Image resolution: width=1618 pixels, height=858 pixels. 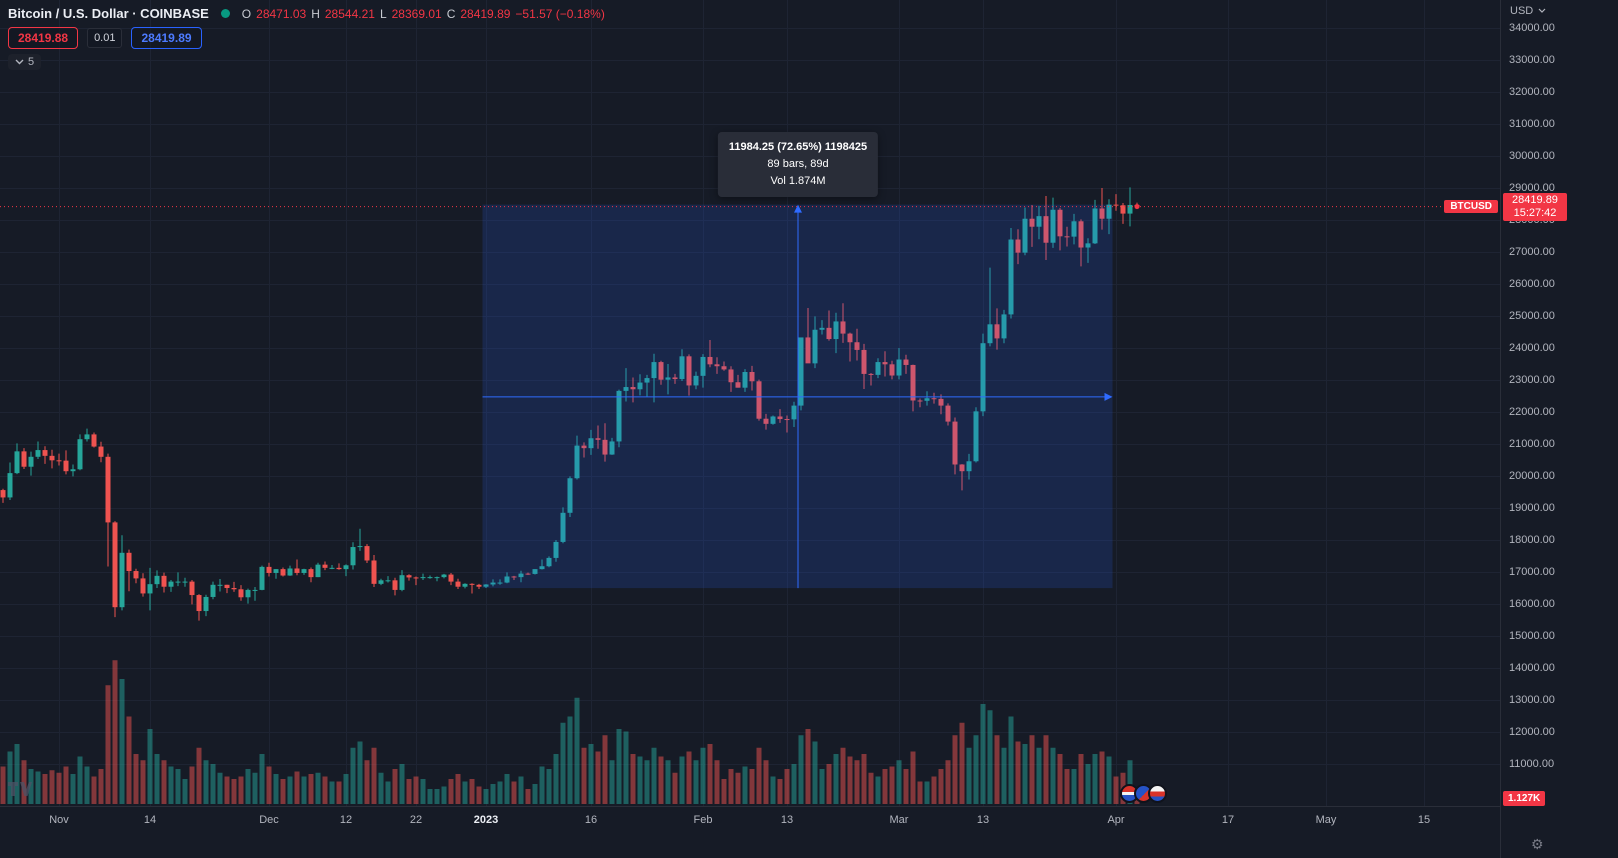 I want to click on price-axis-label: 24000.00, so click(x=1532, y=348).